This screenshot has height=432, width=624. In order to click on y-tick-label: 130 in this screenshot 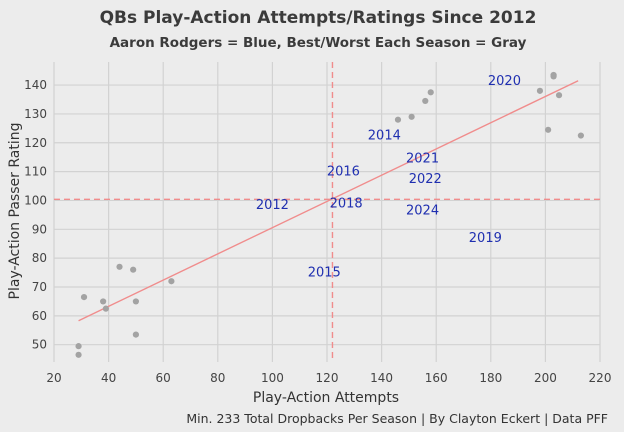, I will do `click(35, 114)`.